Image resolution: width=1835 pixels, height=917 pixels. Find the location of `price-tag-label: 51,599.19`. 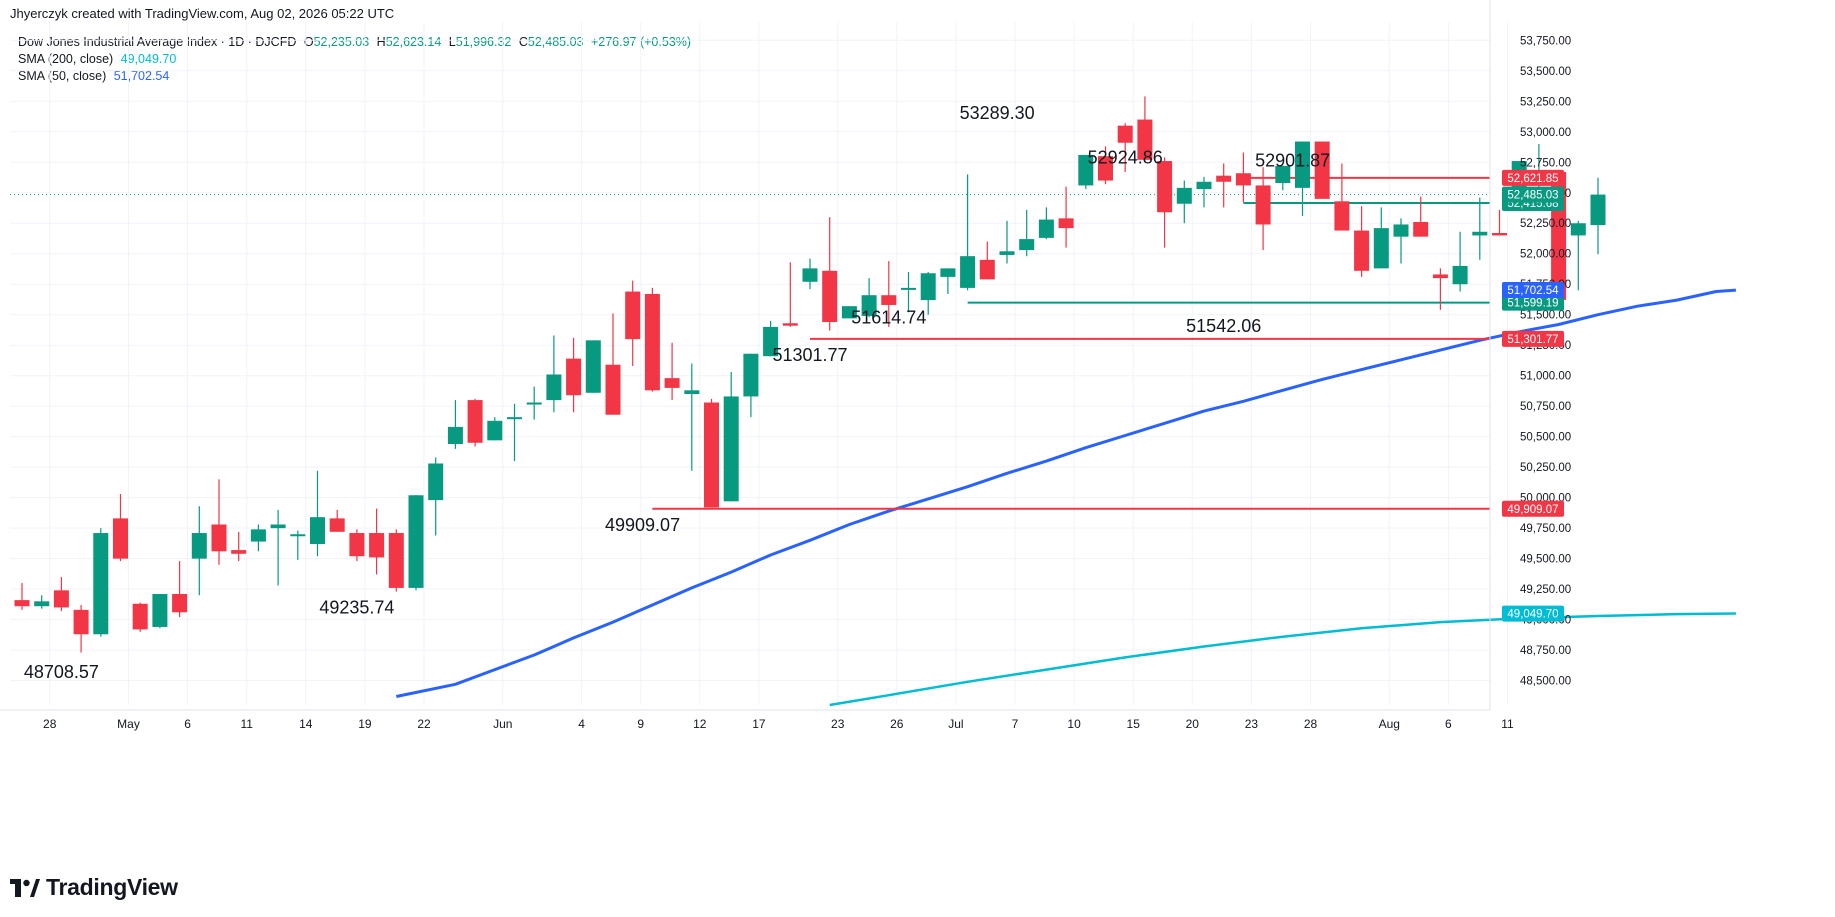

price-tag-label: 51,599.19 is located at coordinates (1532, 304).